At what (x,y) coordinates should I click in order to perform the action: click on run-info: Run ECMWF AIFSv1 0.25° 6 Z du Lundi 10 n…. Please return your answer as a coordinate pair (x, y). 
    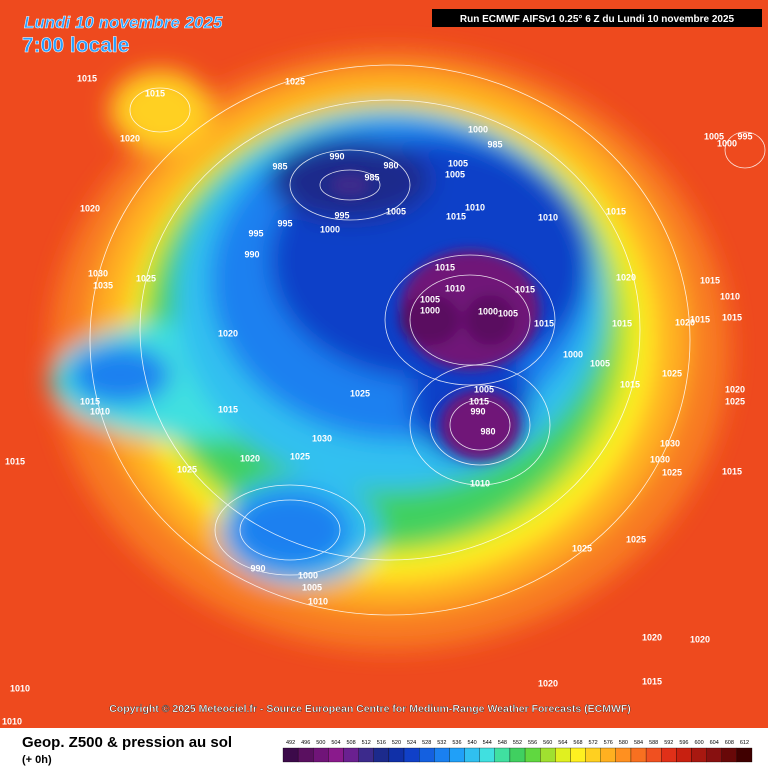
    Looking at the image, I should click on (597, 19).